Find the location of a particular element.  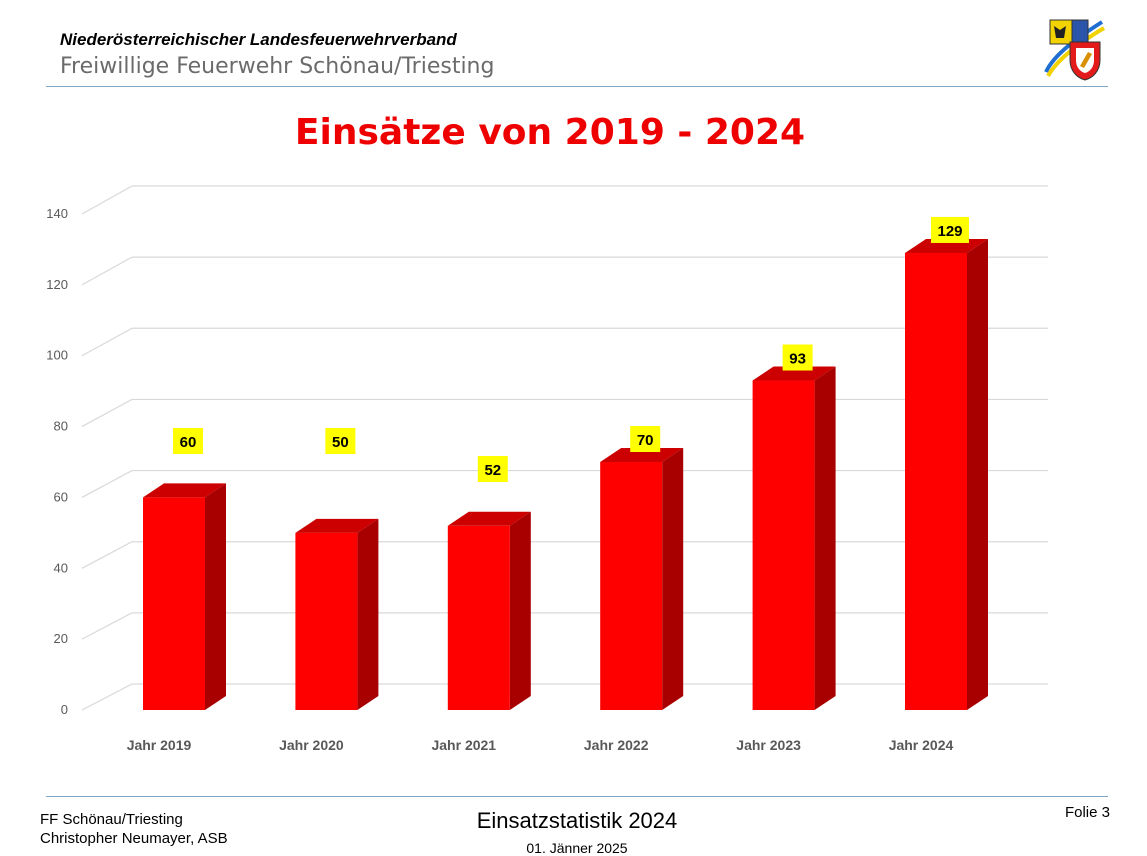

footer-presentation: Einsatzstatistik 2024 01. Jänner 2025 is located at coordinates (577, 832).